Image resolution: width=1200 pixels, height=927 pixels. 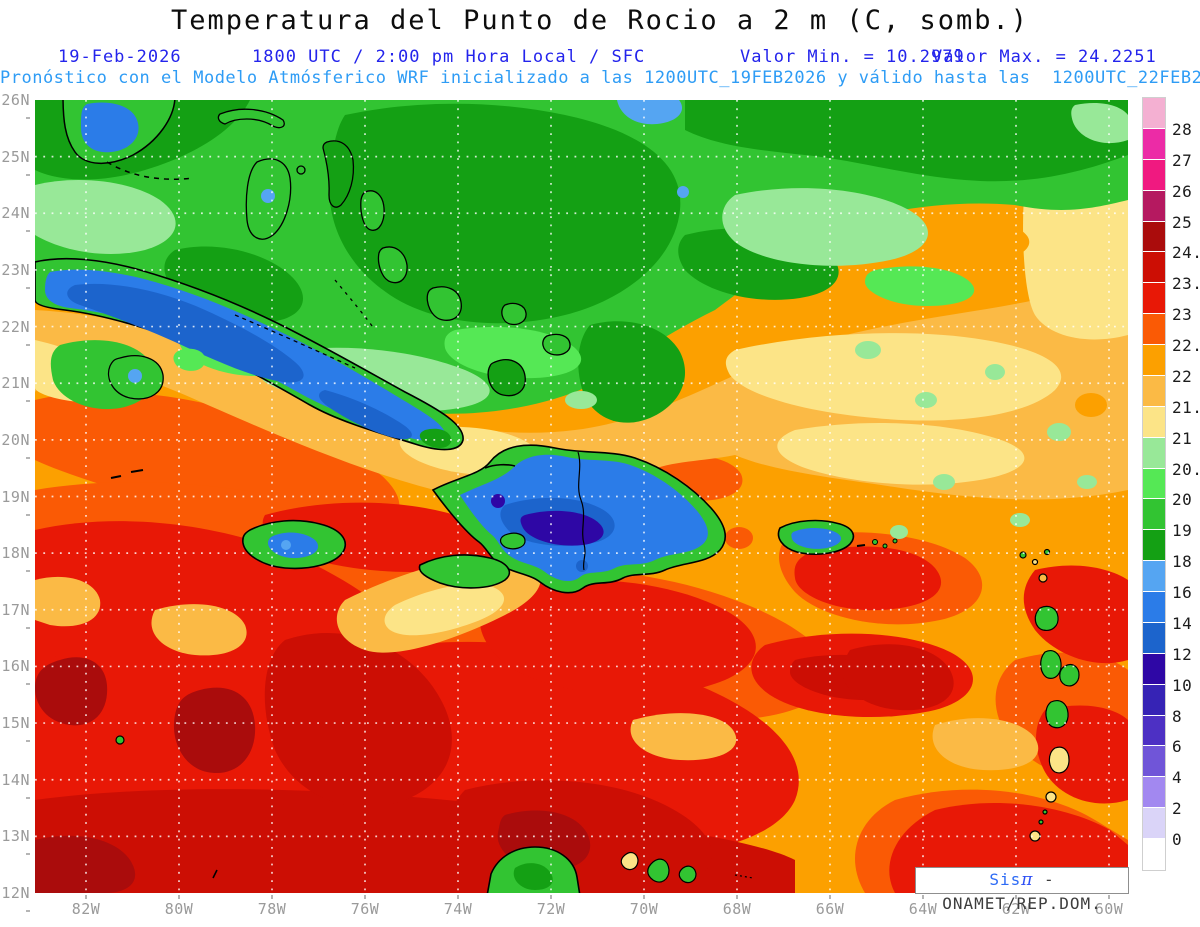 I want to click on valid-time: 1800 UTC / 2:00 pm Hora Local / SFC, so click(x=449, y=57).